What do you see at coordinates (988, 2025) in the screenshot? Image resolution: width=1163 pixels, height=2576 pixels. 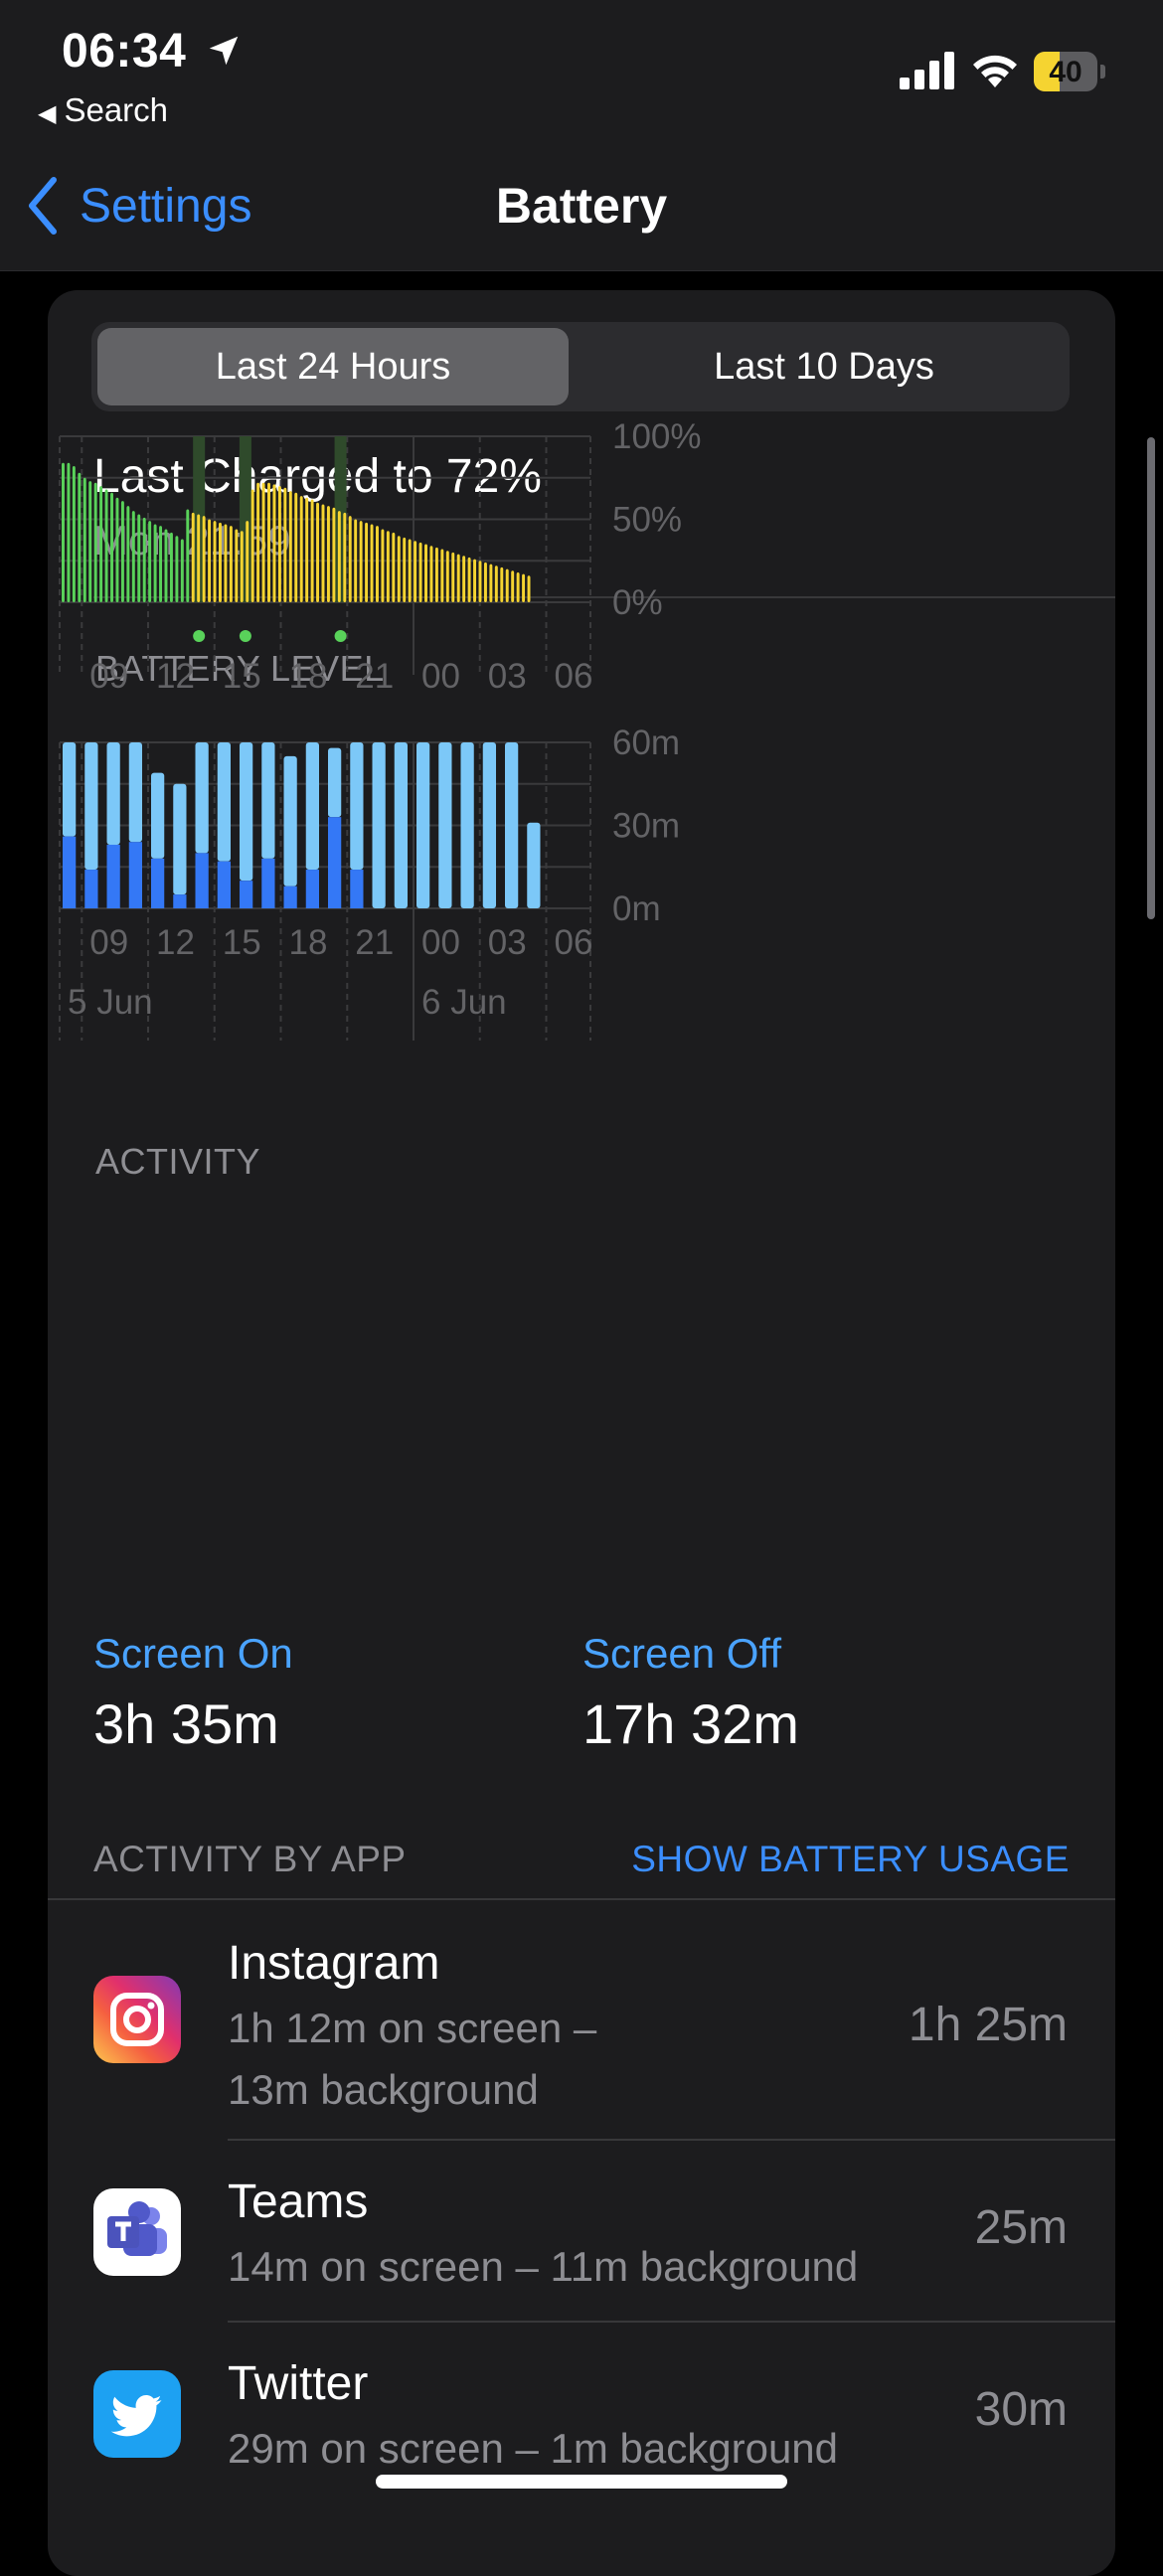 I see `app-total-time: 1h 25m` at bounding box center [988, 2025].